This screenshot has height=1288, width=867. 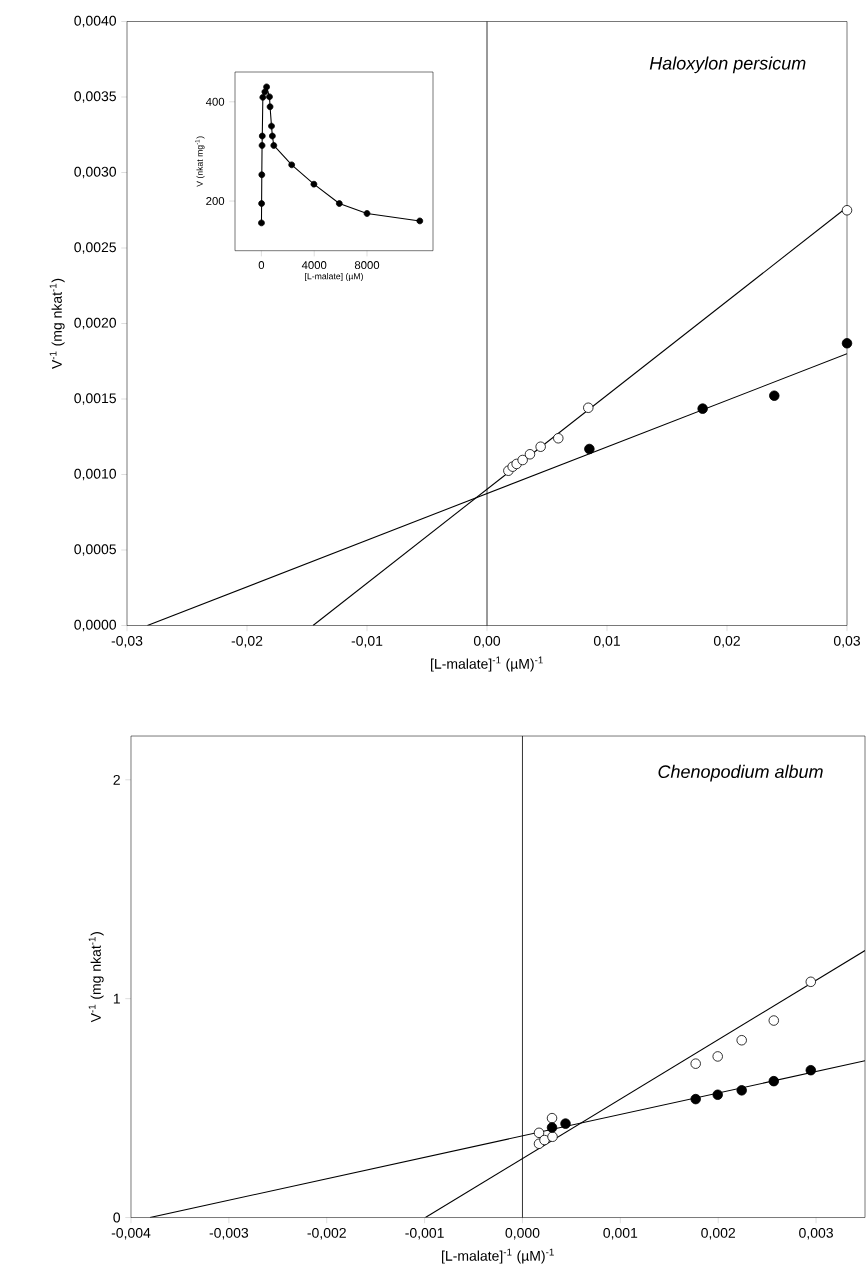 What do you see at coordinates (314, 265) in the screenshot?
I see `x-tick-label: 4000` at bounding box center [314, 265].